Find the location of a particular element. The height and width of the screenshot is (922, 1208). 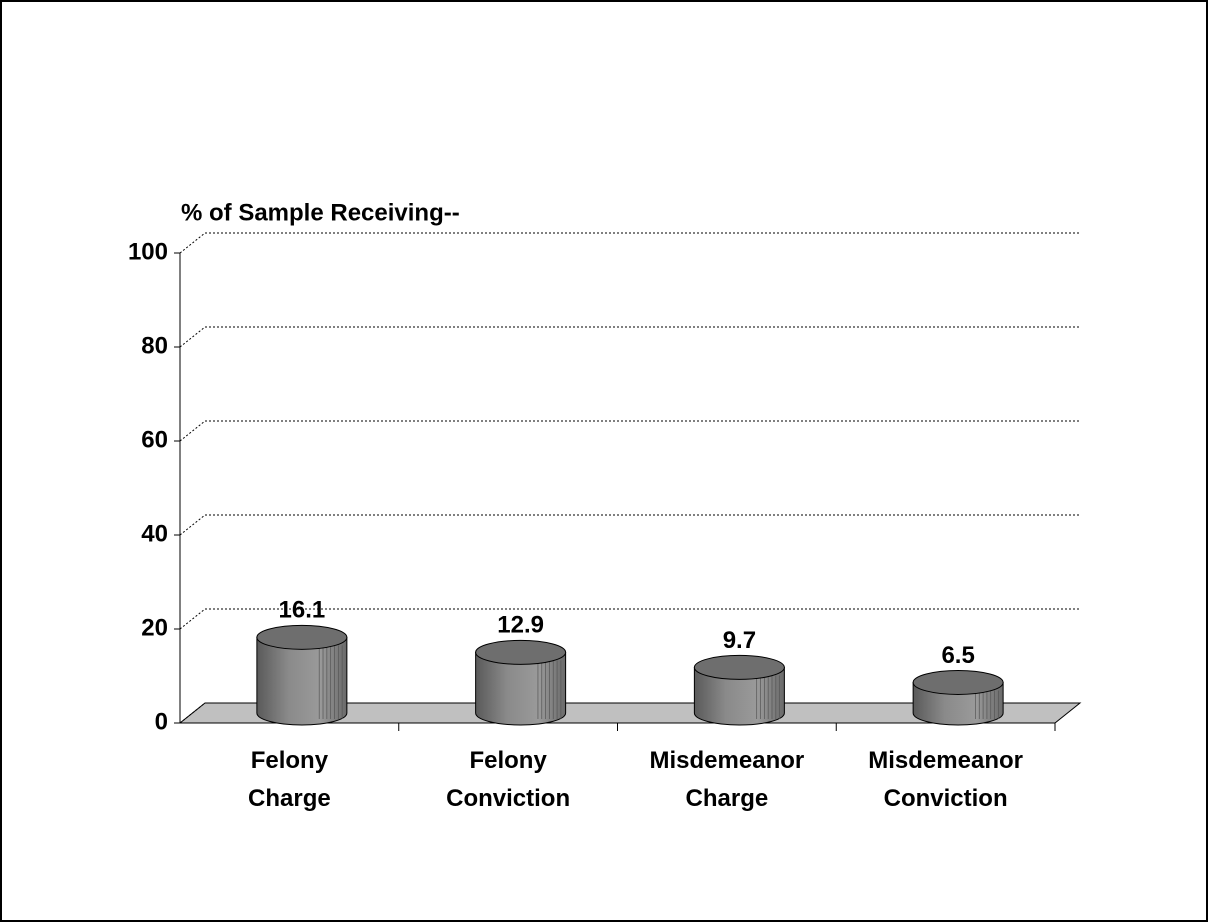

value-label: 12.9 is located at coordinates (520, 625).